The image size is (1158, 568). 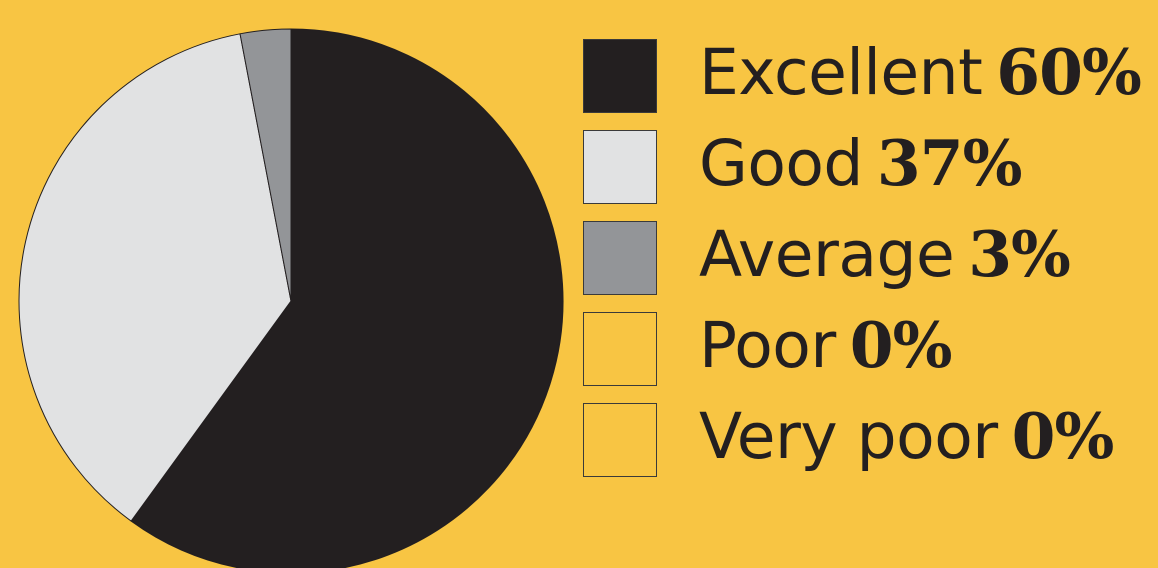 I want to click on legend-swatch-very-poor, so click(x=620, y=440).